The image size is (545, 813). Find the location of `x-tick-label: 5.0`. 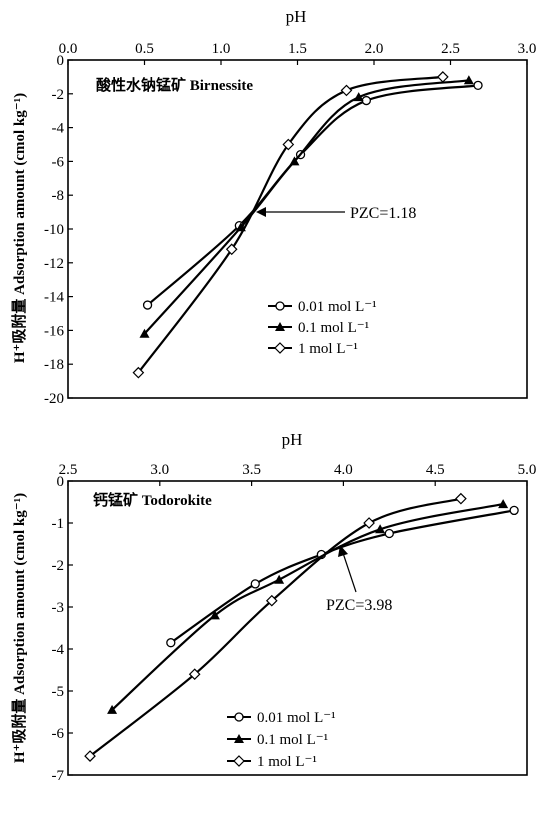

x-tick-label: 5.0 is located at coordinates (527, 470).